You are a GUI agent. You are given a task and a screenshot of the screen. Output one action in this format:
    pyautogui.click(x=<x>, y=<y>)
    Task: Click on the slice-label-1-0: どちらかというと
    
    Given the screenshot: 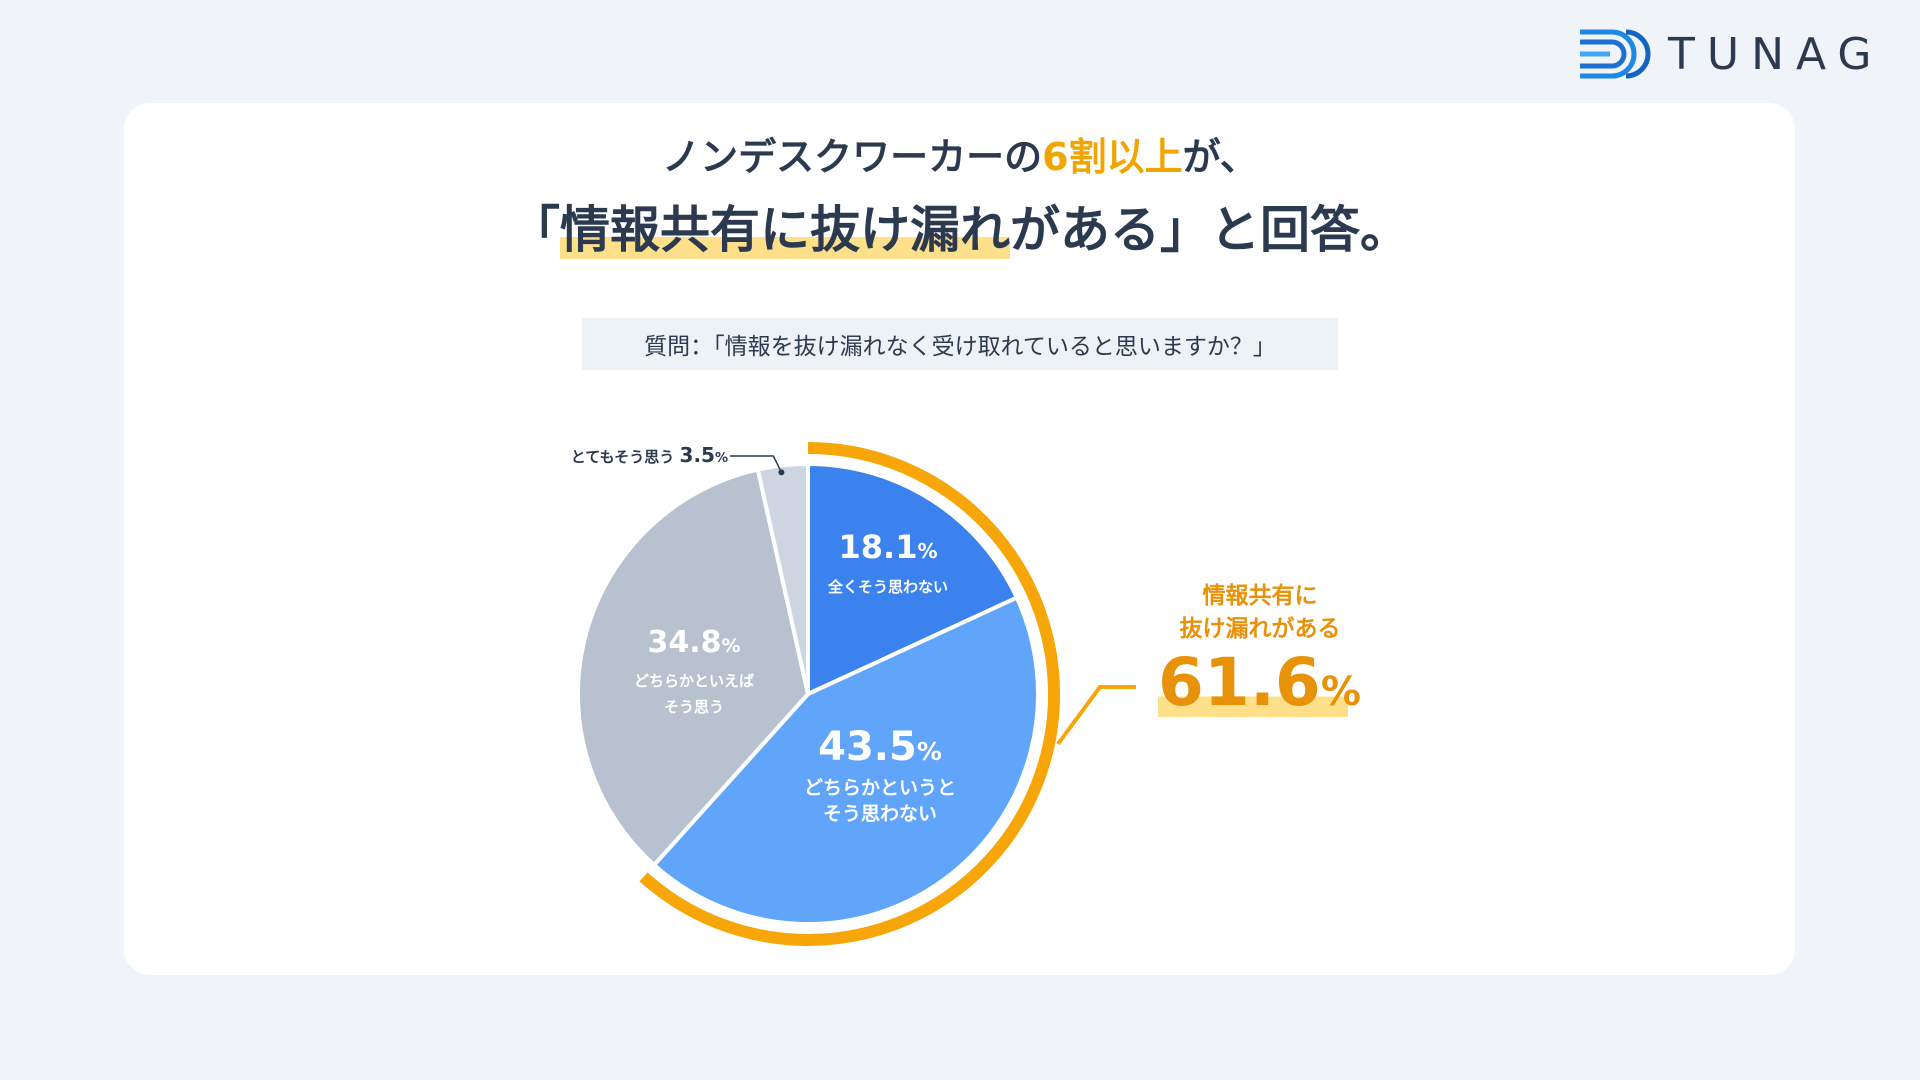 What is the action you would take?
    pyautogui.click(x=880, y=788)
    